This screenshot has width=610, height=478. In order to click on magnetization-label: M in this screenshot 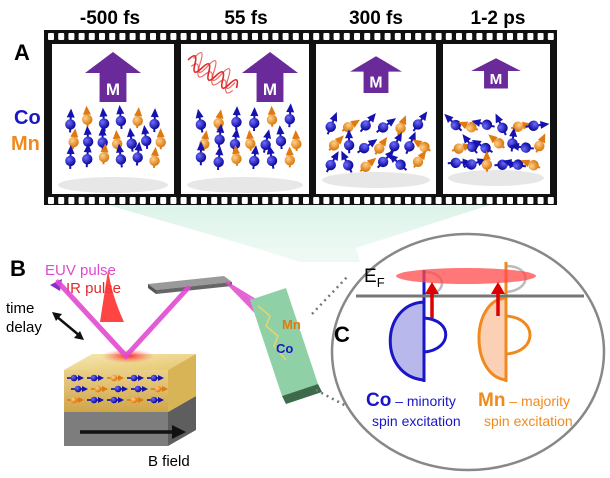, I will do `click(270, 89)`.